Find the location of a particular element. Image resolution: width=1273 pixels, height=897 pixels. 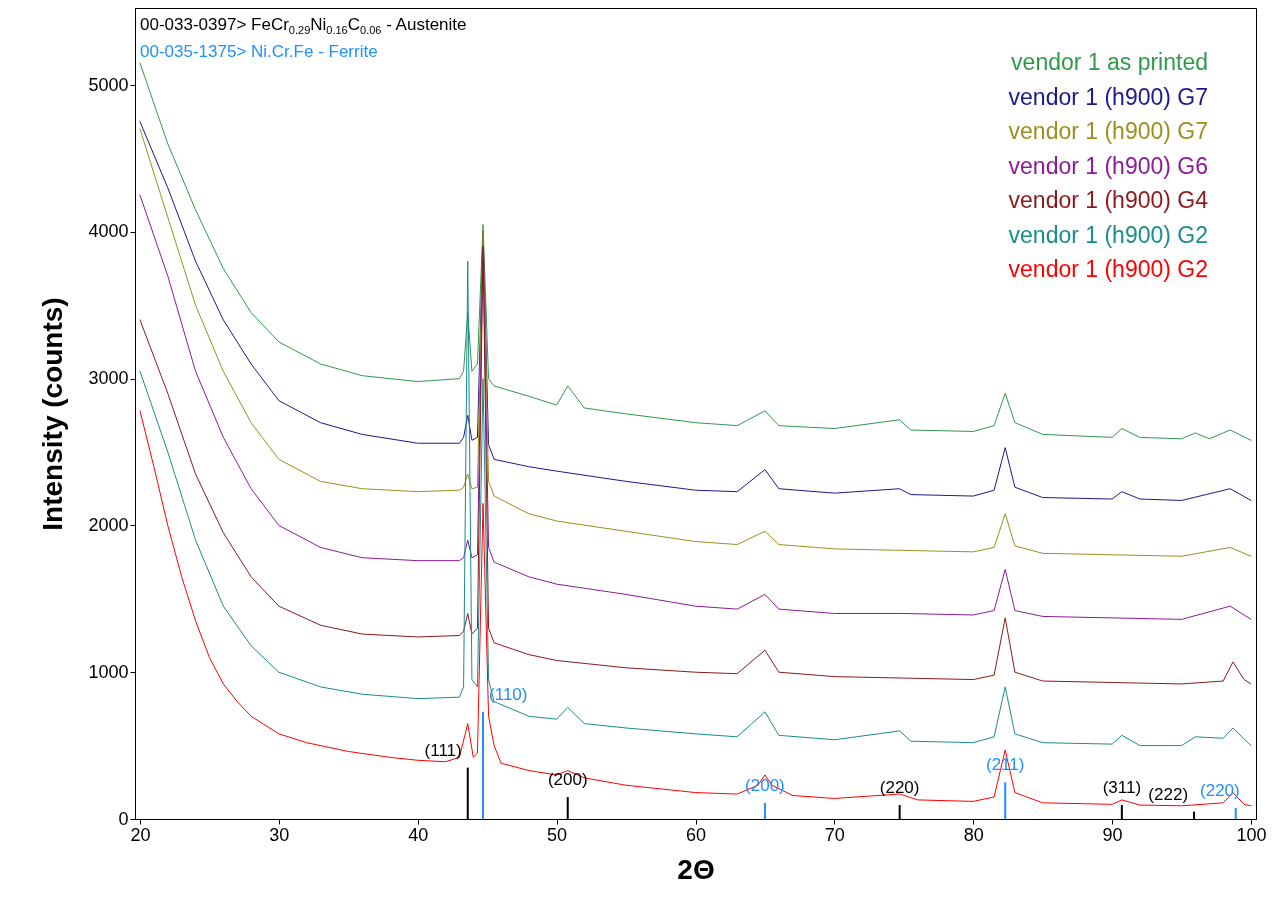

y-tick-label: 0 is located at coordinates (123, 818).